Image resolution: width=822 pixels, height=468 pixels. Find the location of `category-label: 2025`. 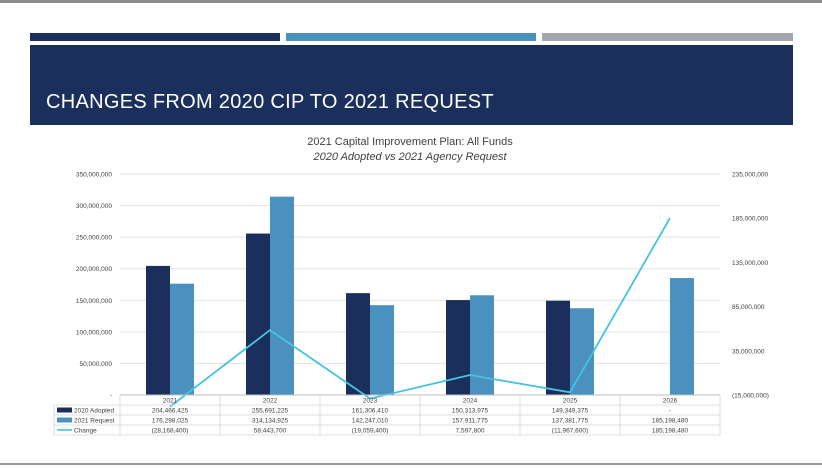

category-label: 2025 is located at coordinates (570, 401).